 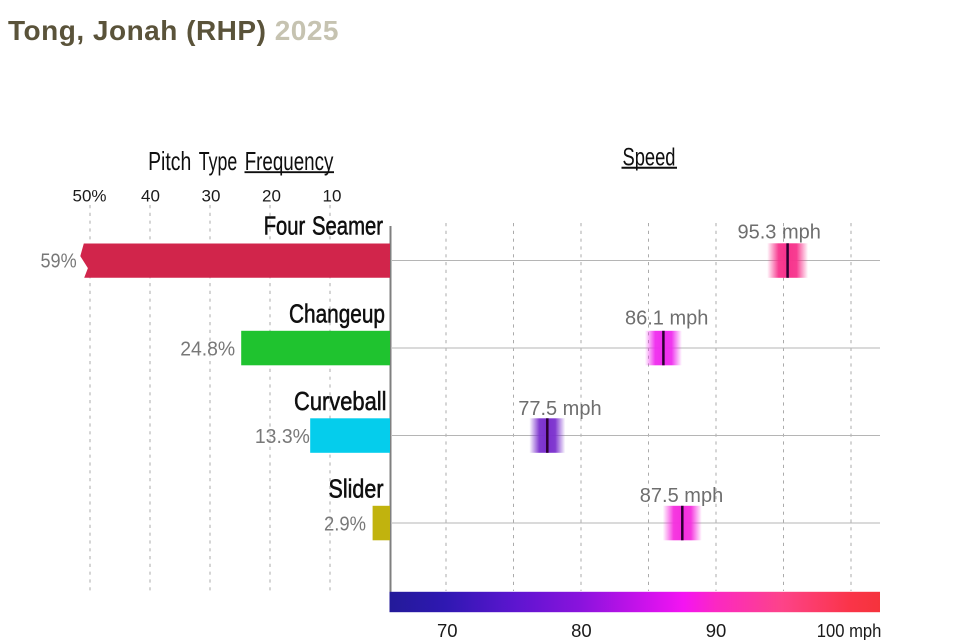 I want to click on svg-text: 80, so click(x=581, y=630).